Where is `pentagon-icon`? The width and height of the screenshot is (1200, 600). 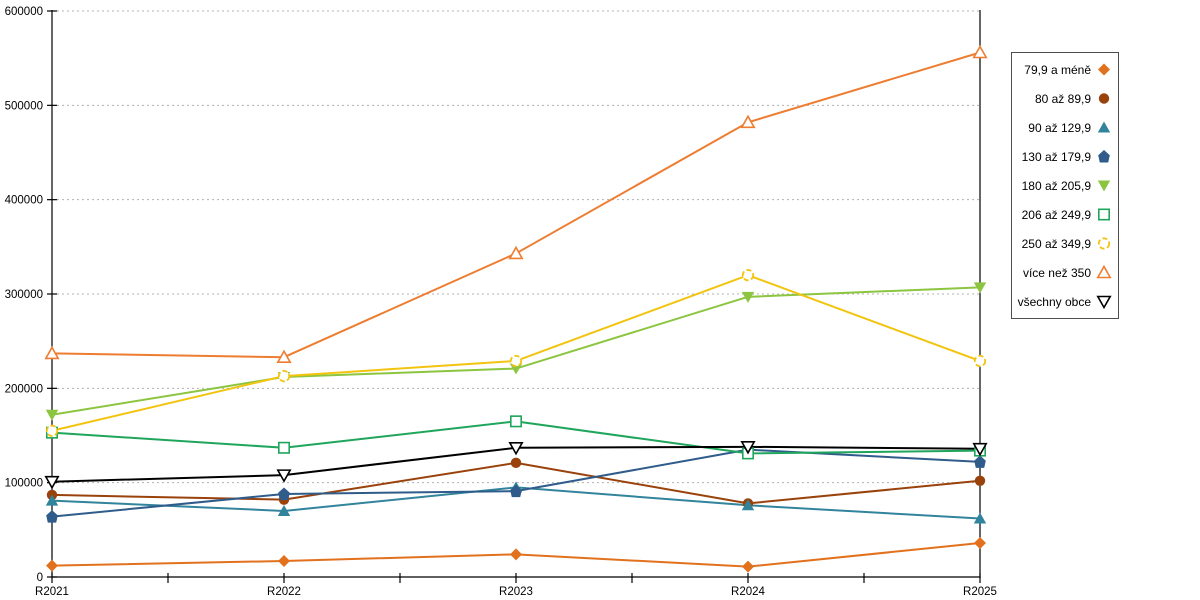
pentagon-icon is located at coordinates (1104, 156).